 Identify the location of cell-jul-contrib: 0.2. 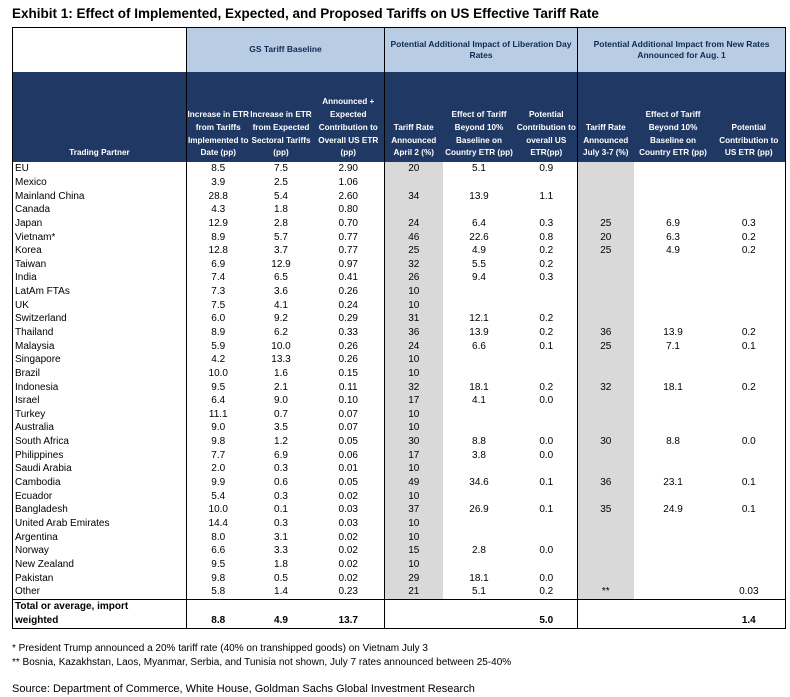
(748, 237).